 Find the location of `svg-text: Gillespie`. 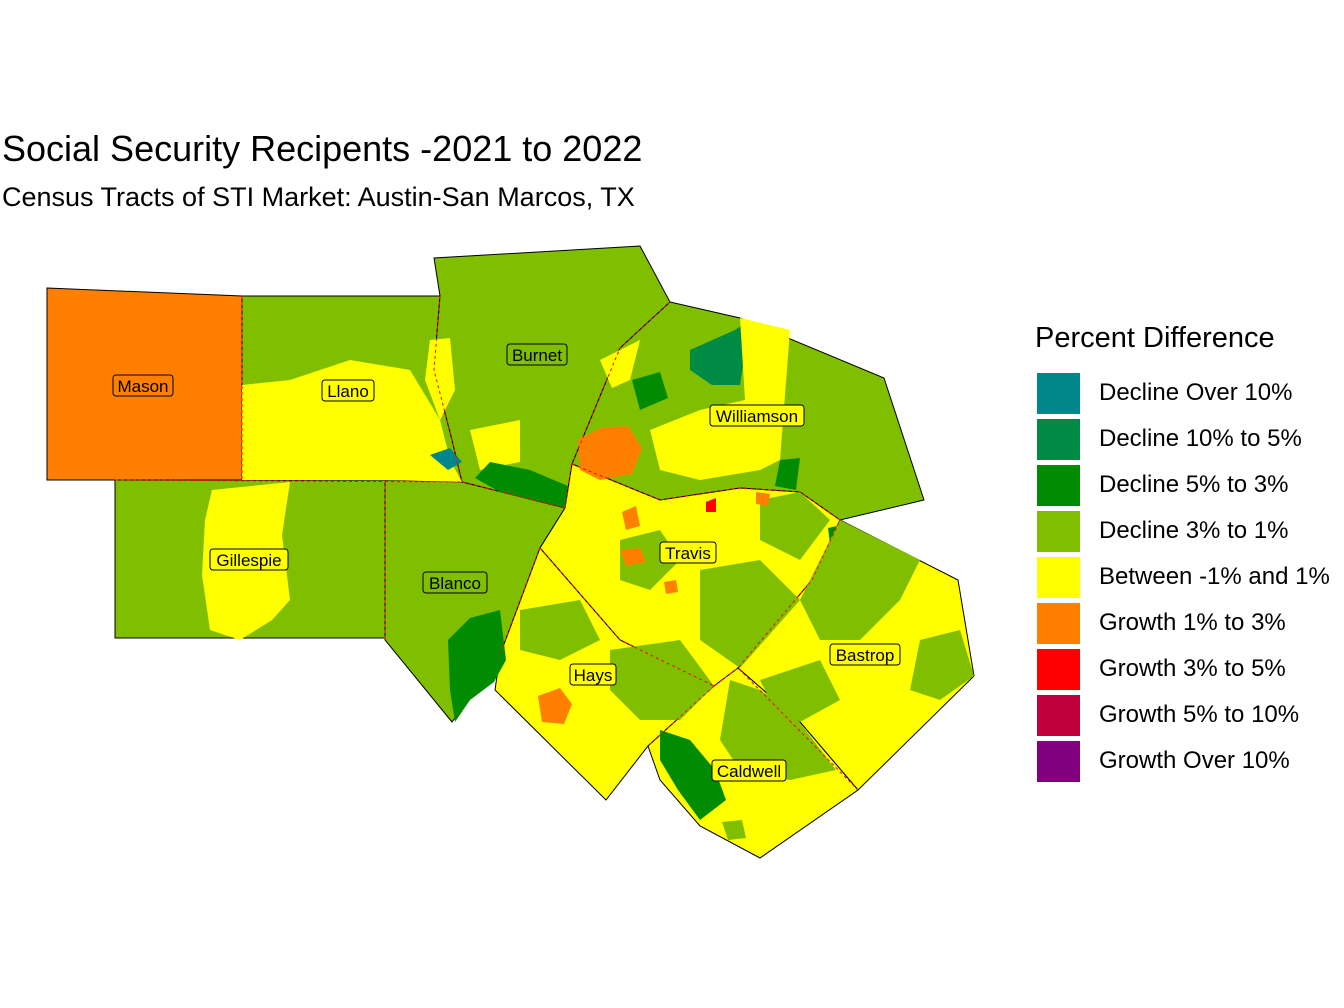

svg-text: Gillespie is located at coordinates (248, 560).